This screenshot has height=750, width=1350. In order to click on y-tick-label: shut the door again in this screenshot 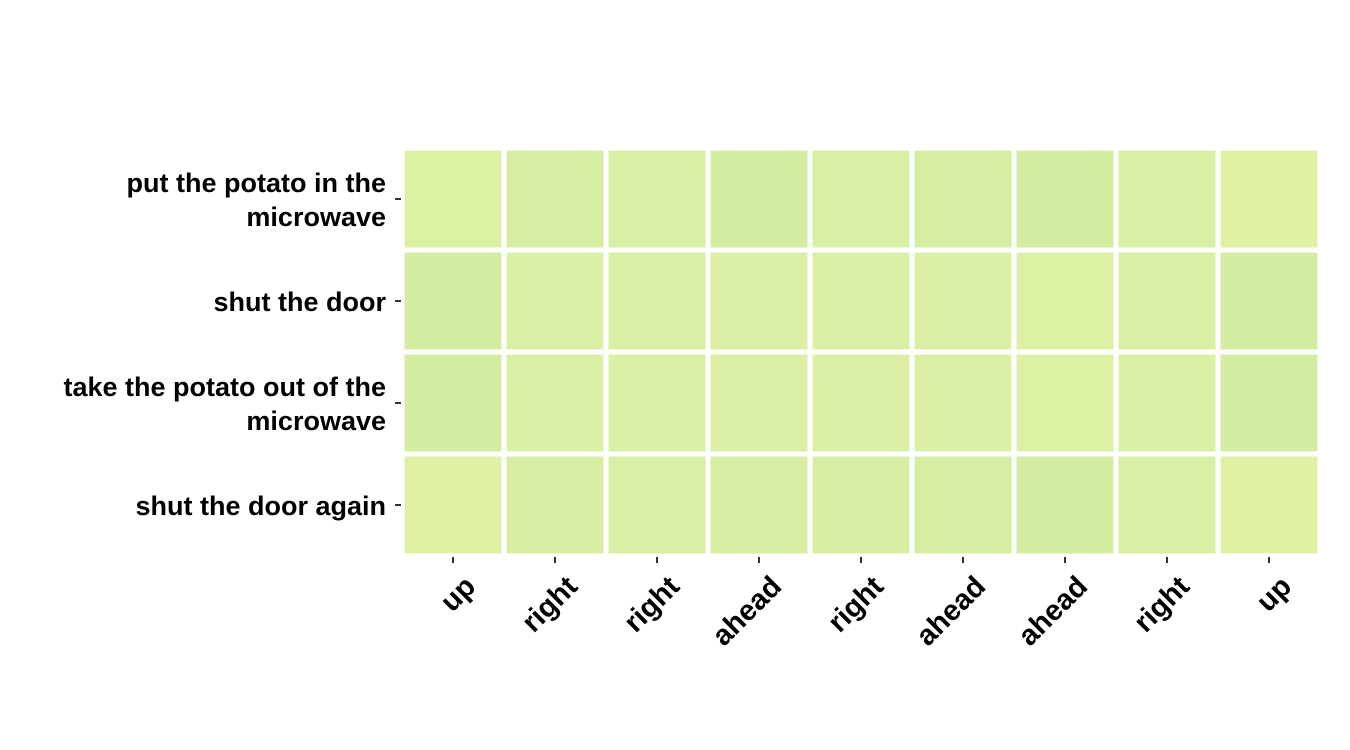, I will do `click(260, 506)`.